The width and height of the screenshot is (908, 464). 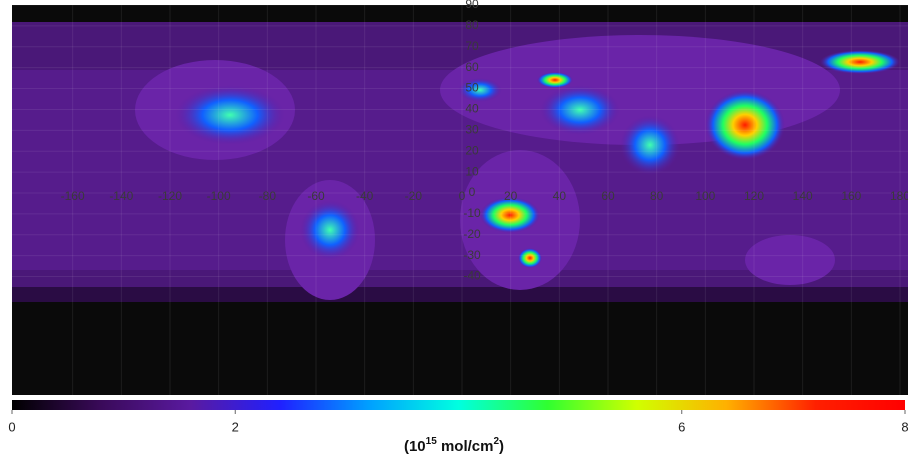 What do you see at coordinates (268, 196) in the screenshot?
I see `lon-tick-label: -80` at bounding box center [268, 196].